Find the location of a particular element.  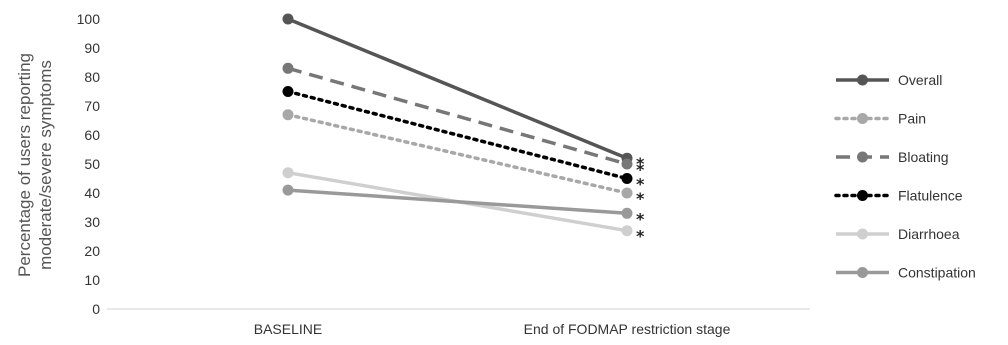

series-line-overall is located at coordinates (457, 88).